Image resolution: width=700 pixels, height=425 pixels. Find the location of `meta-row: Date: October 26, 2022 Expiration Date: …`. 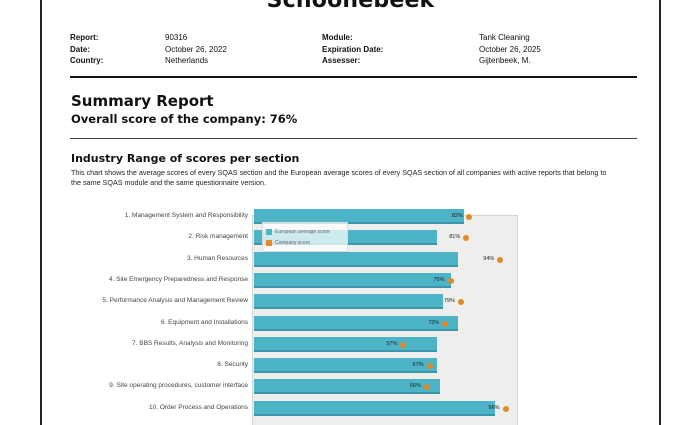

meta-row: Date: October 26, 2022 Expiration Date: … is located at coordinates (355, 50).